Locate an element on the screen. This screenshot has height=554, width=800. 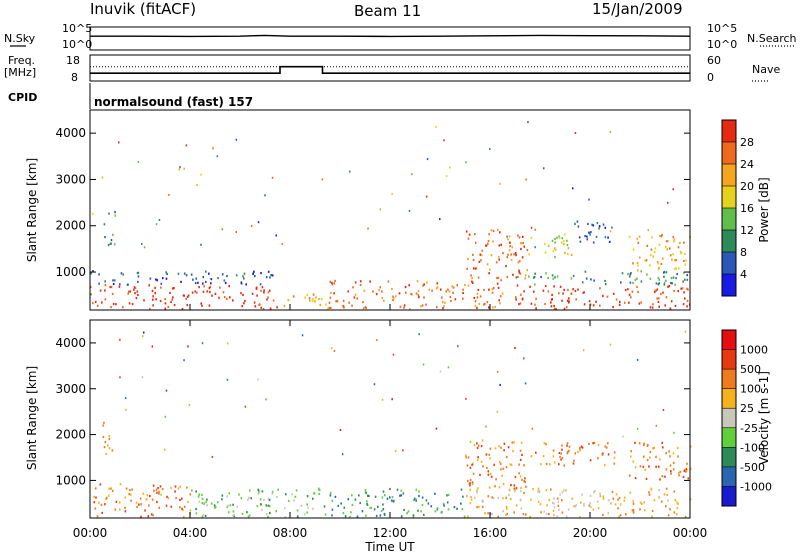
beam-title: Beam 11 is located at coordinates (387, 11).